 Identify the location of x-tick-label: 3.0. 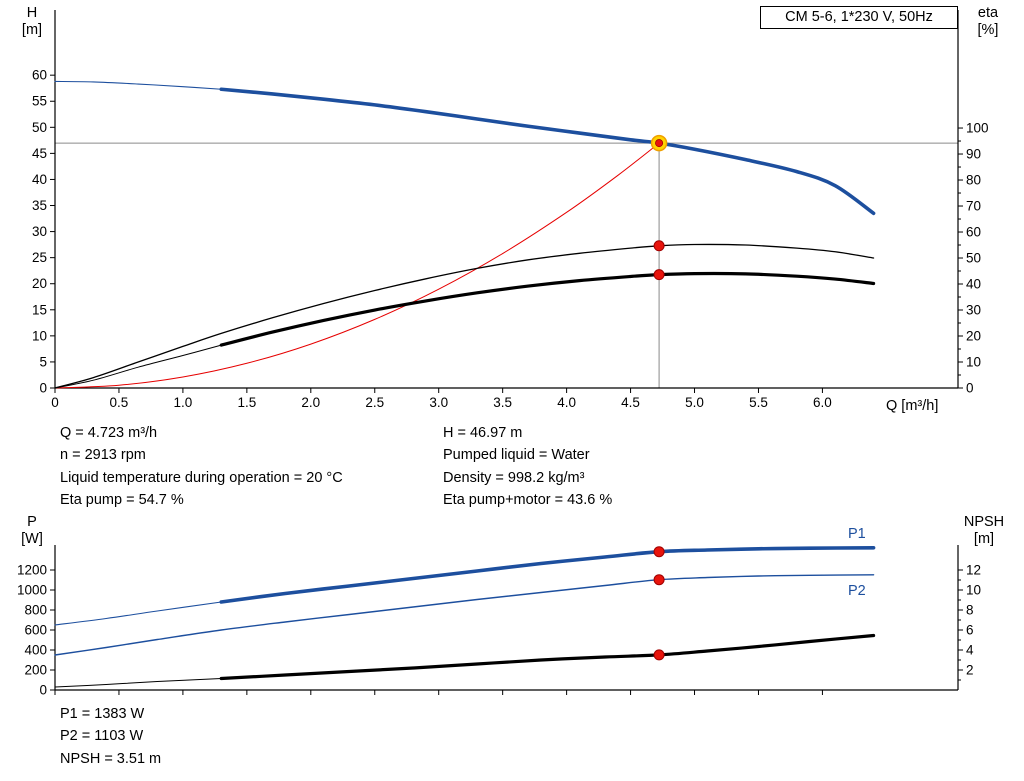
(438, 402).